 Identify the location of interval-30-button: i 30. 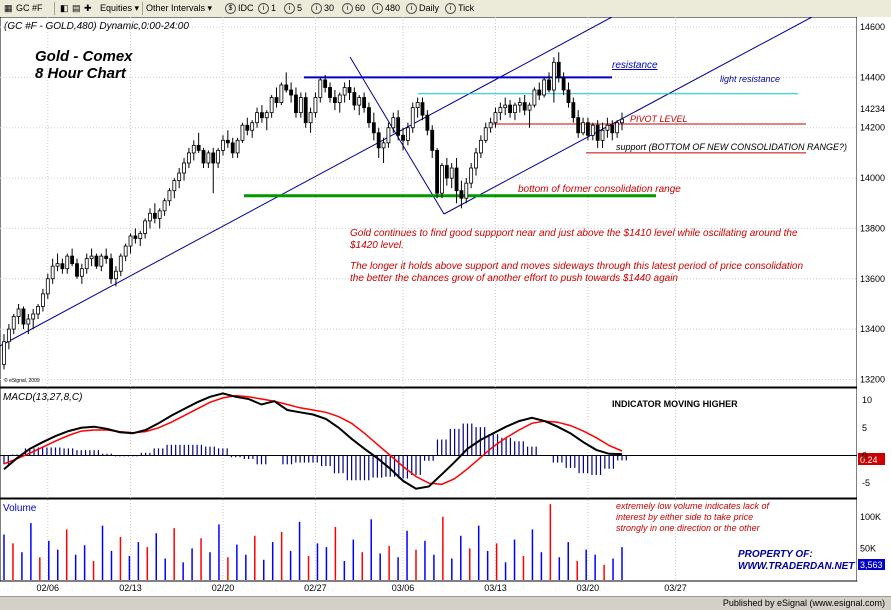
(322, 8).